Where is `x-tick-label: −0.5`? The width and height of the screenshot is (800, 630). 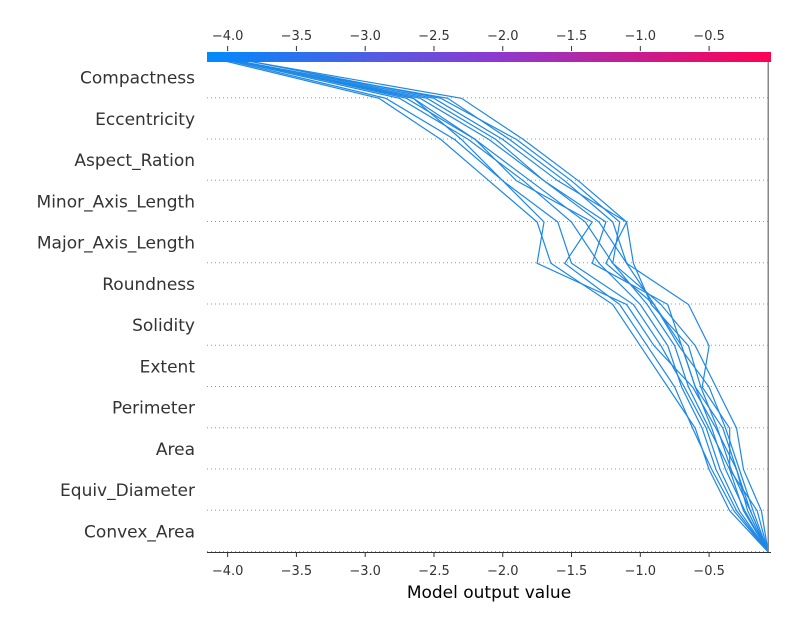
x-tick-label: −0.5 is located at coordinates (709, 571).